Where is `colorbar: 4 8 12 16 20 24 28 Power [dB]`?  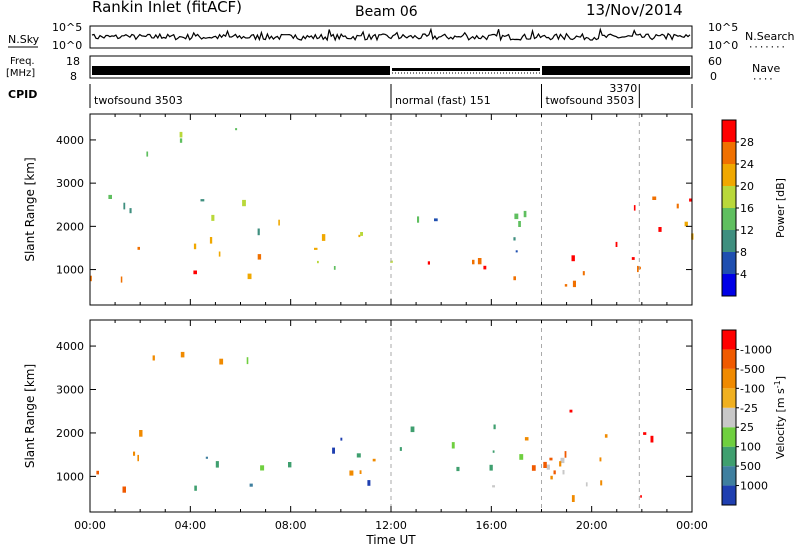
colorbar: 4 8 12 16 20 24 28 Power [dB] is located at coordinates (754, 208).